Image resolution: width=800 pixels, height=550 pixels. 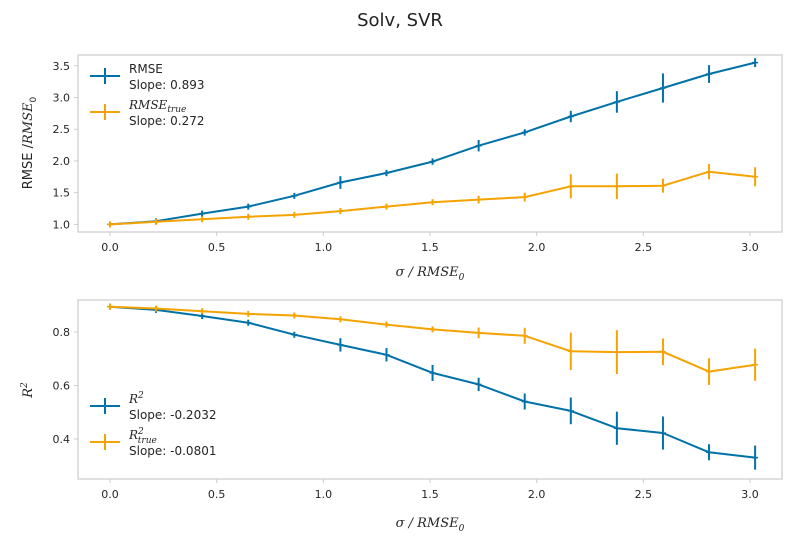 I want to click on top-x-ticks: 0.0 0.5 1.0 1.5 2.0 2.5 3.0, so click(x=430, y=243).